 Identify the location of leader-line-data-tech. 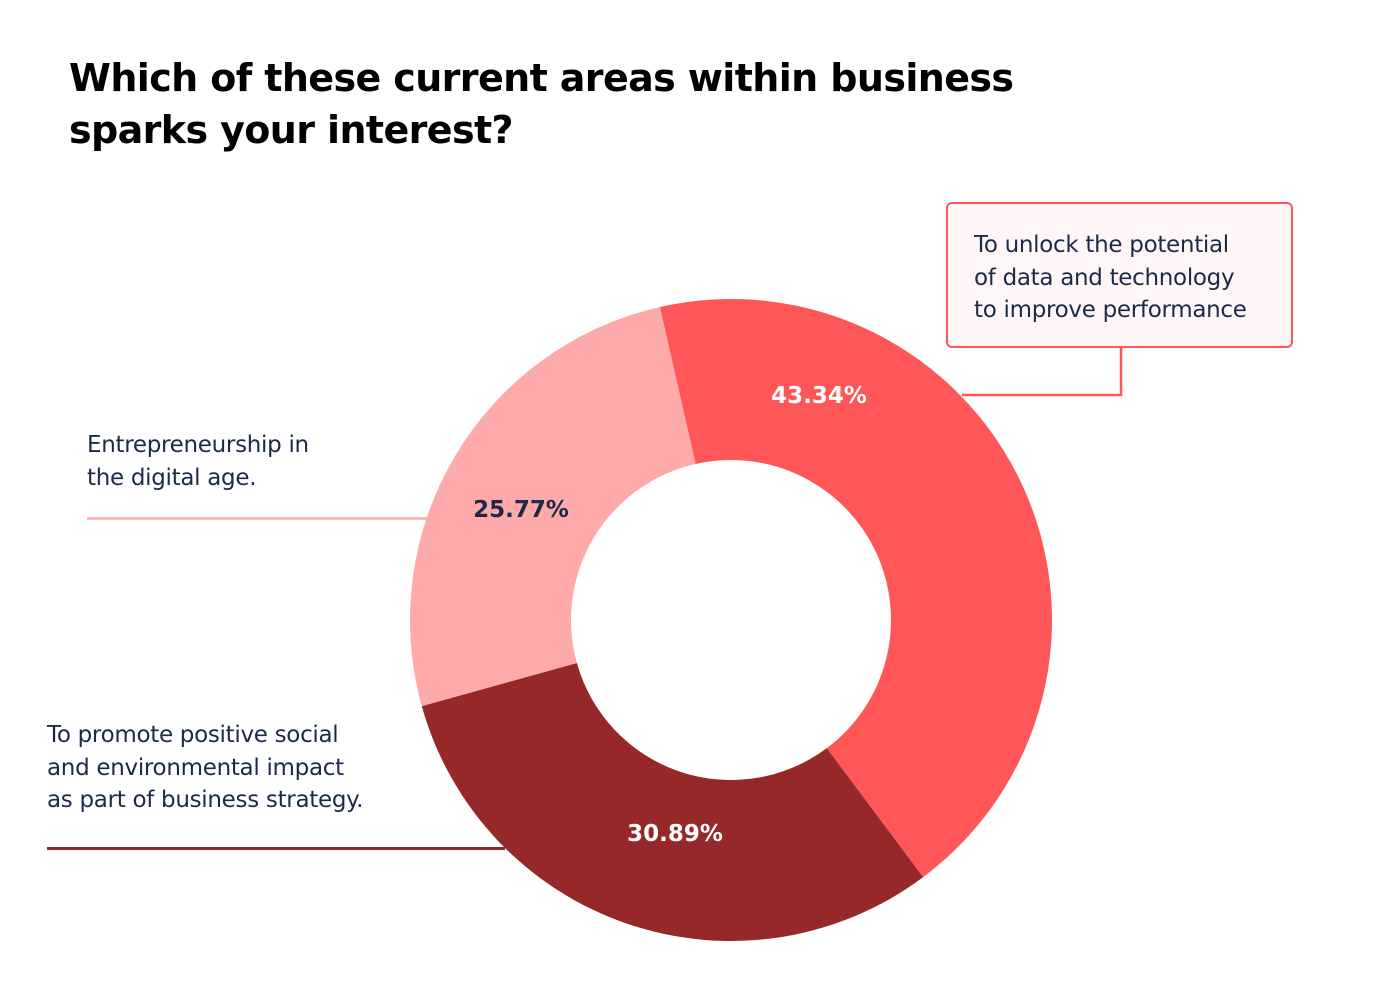
(1042, 372).